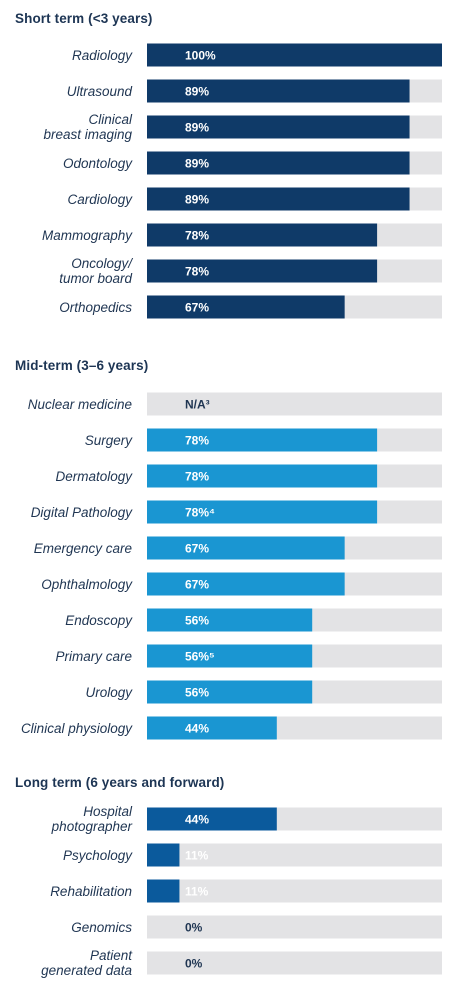 The width and height of the screenshot is (476, 998). I want to click on category-label: Rehabilitation, so click(91, 891).